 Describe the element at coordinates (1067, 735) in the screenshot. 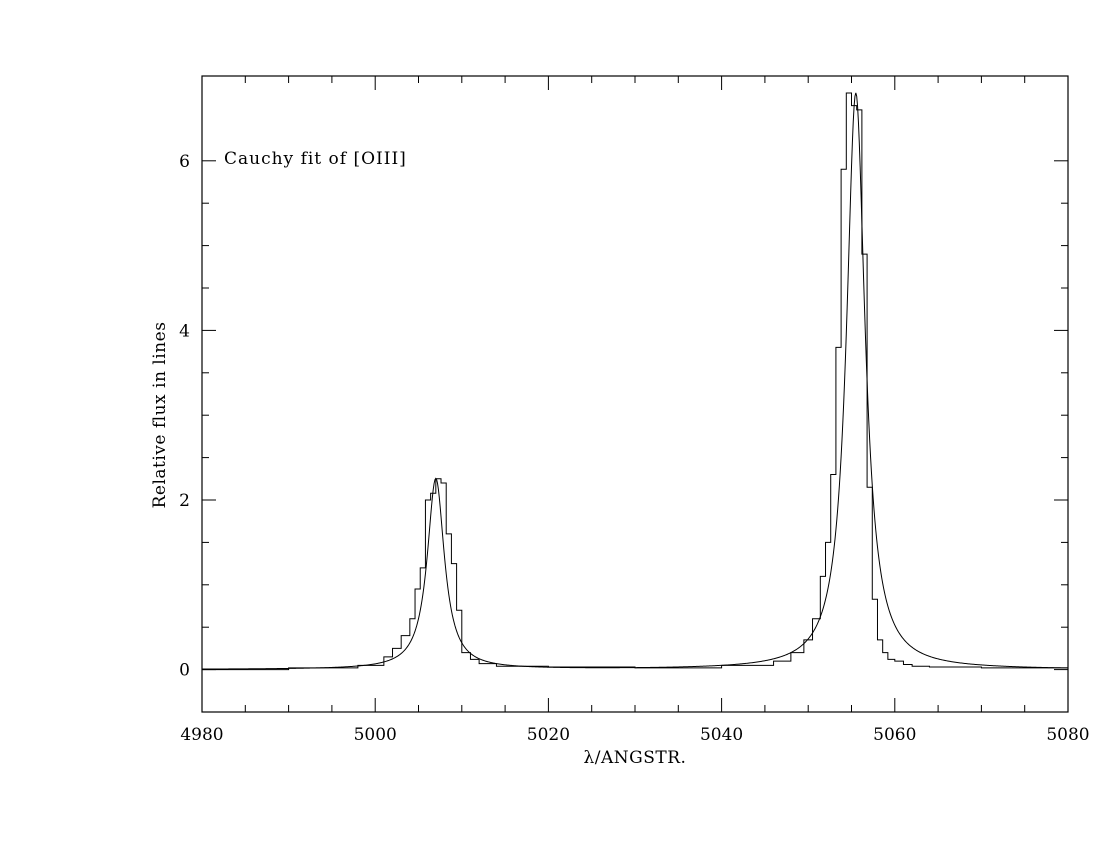

I see `x-tick-label: 5080` at that location.